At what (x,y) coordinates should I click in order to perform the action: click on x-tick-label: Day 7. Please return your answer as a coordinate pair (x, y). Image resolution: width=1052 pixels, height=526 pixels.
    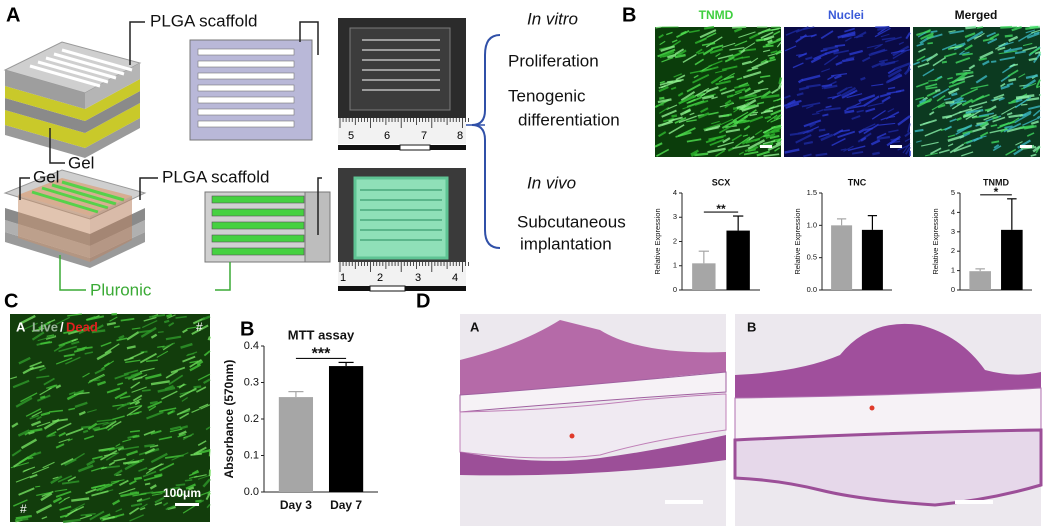
    Looking at the image, I should click on (346, 505).